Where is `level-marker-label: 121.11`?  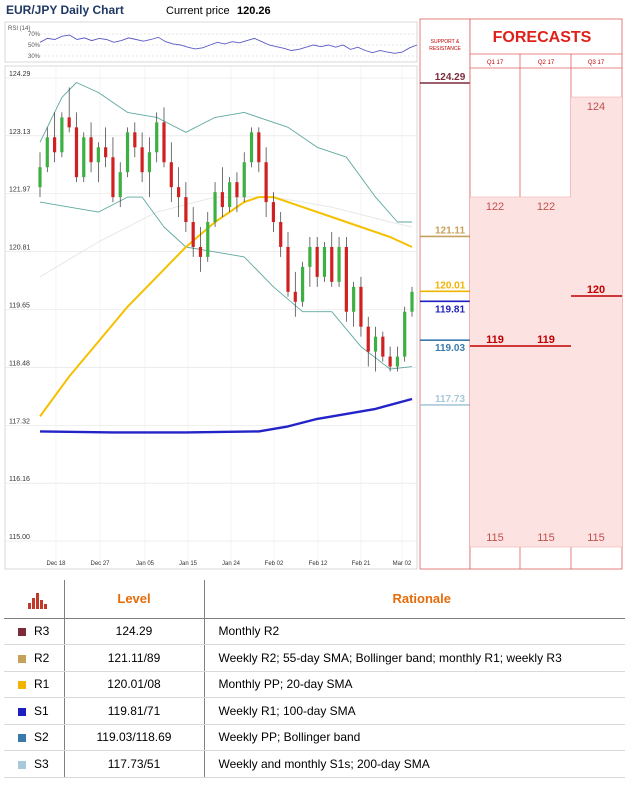
level-marker-label: 121.11 is located at coordinates (450, 230).